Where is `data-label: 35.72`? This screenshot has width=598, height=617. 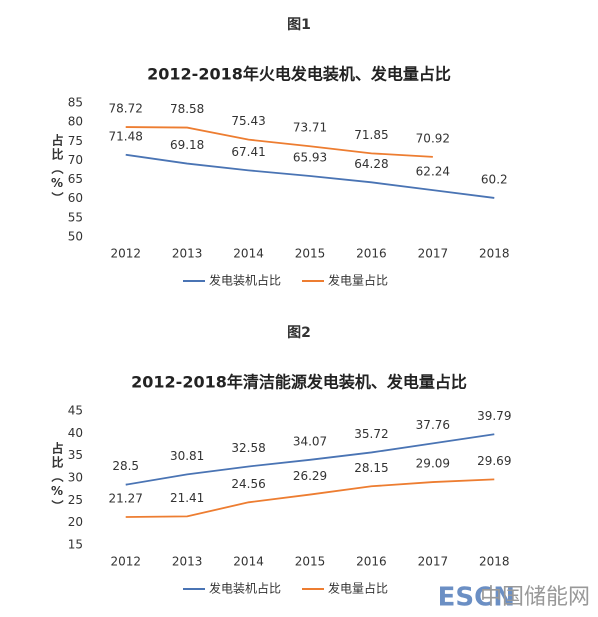 data-label: 35.72 is located at coordinates (371, 434).